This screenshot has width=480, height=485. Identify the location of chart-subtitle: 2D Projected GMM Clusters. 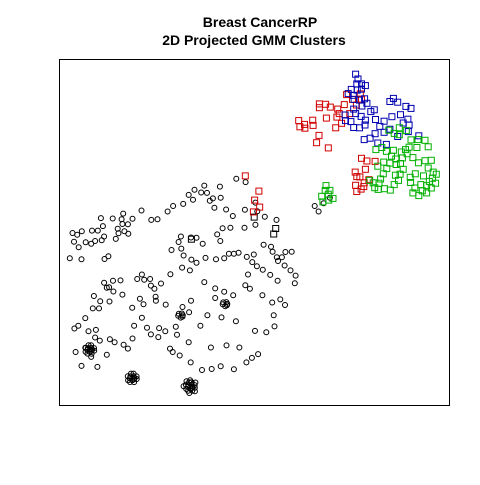
(254, 40).